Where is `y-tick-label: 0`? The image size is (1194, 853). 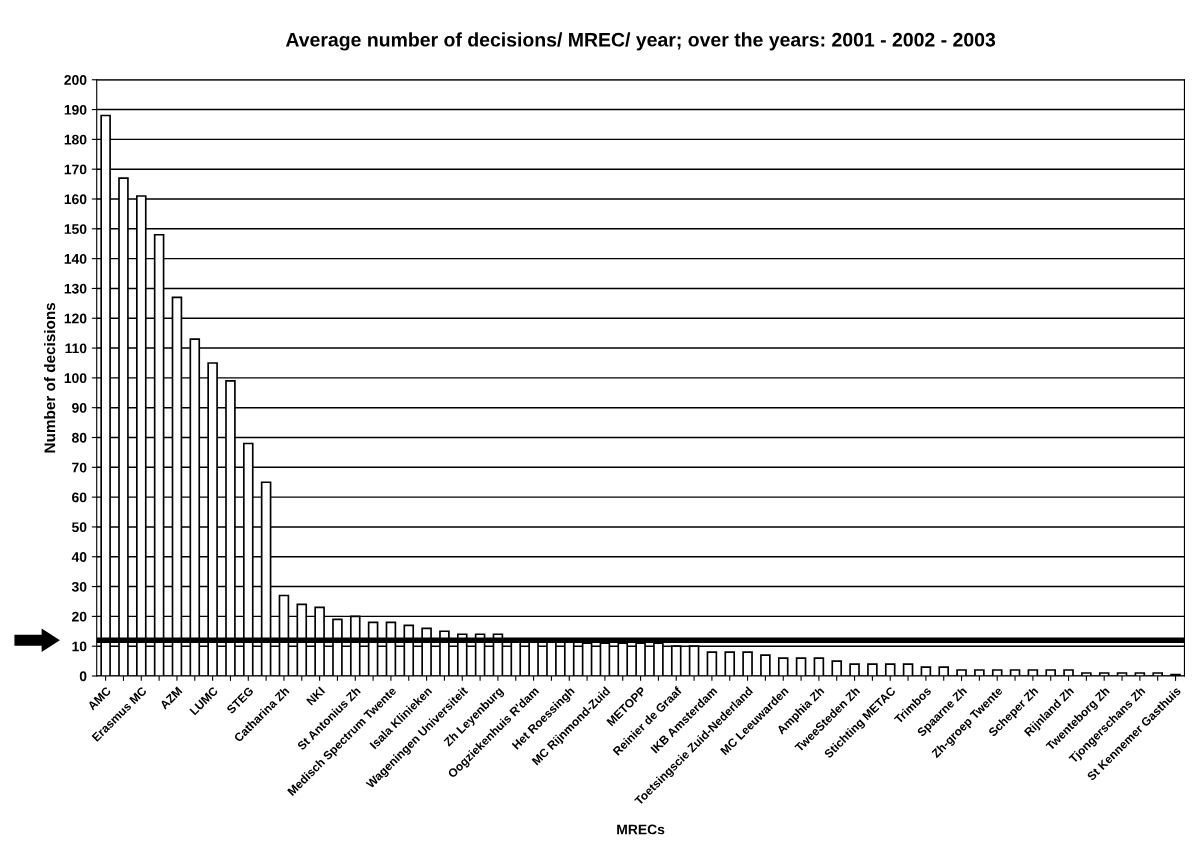
y-tick-label: 0 is located at coordinates (83, 676).